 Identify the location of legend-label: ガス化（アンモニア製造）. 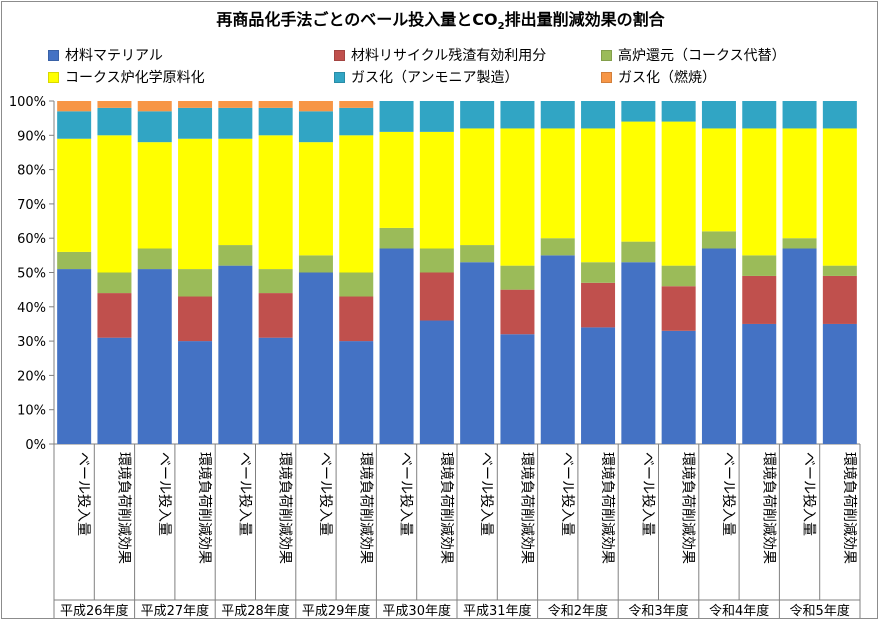
(435, 78).